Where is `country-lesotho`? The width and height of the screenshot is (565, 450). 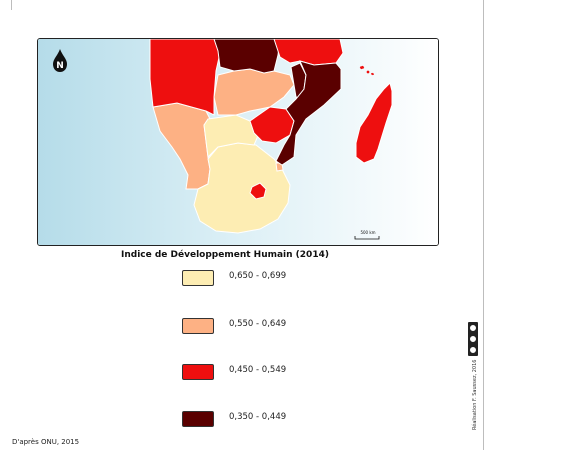
country-lesotho is located at coordinates (258, 191).